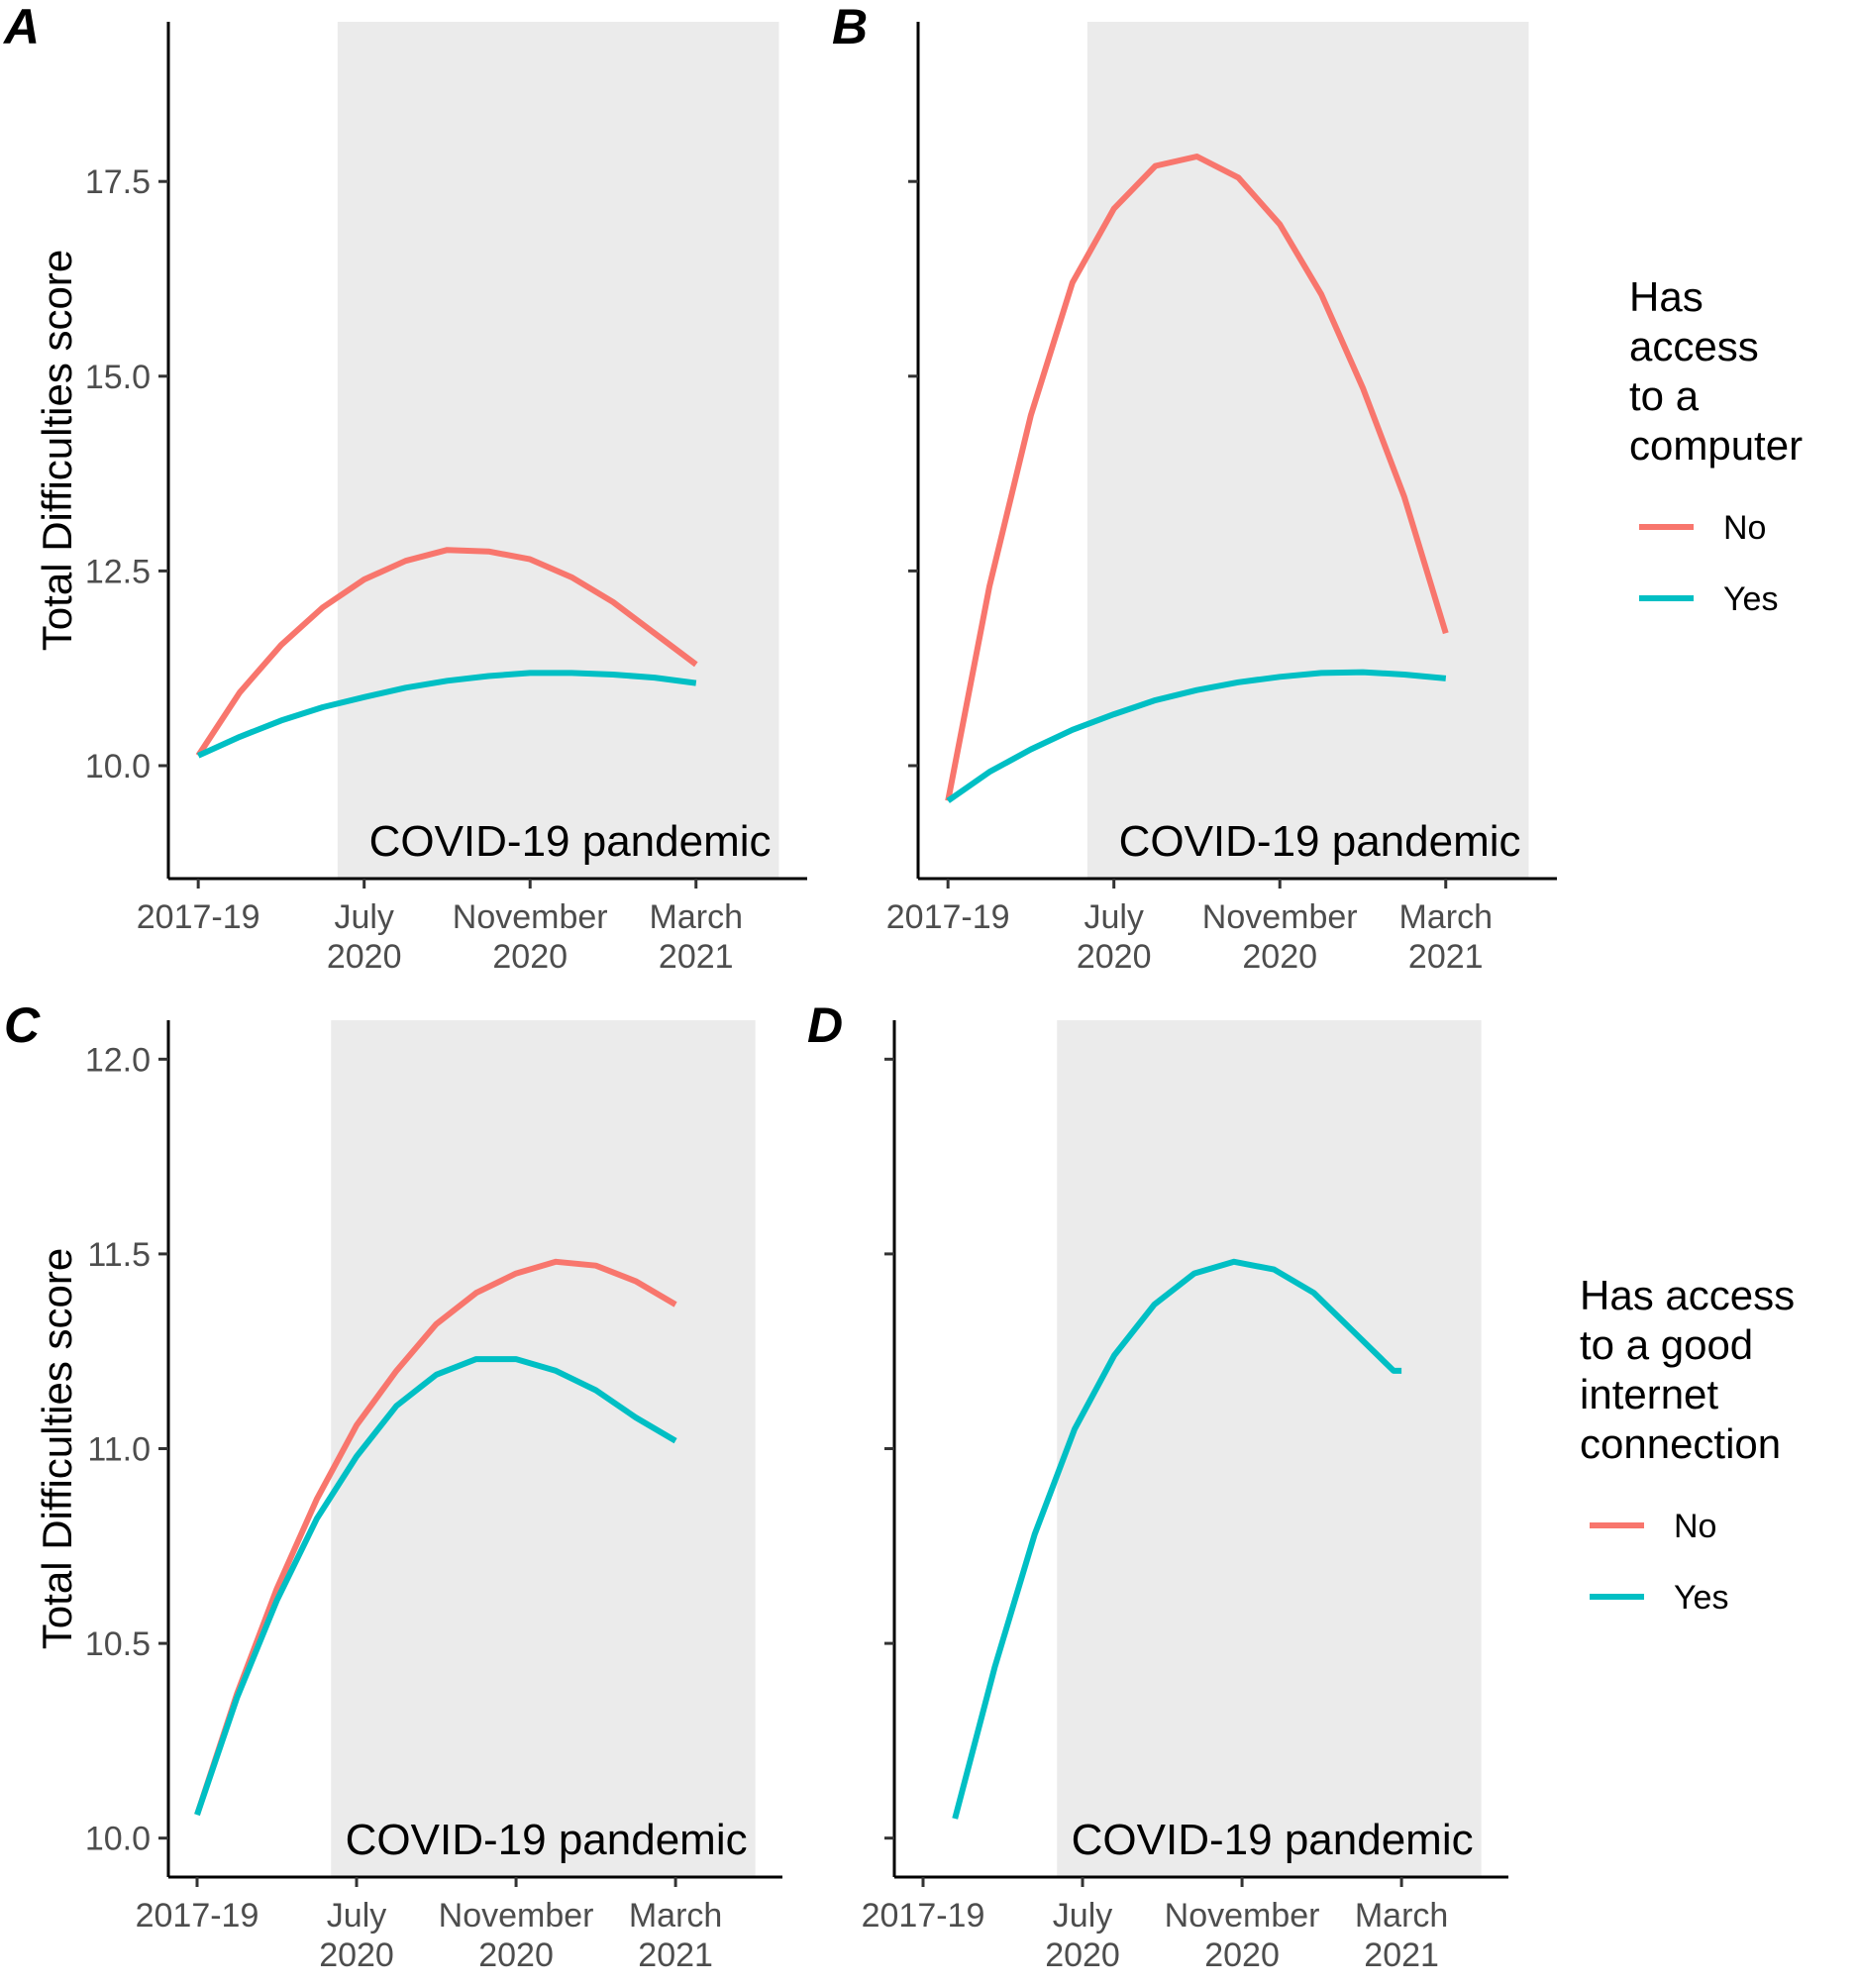 This screenshot has height=1988, width=1859. Describe the element at coordinates (118, 182) in the screenshot. I see `y-tick-label: 17.5` at that location.